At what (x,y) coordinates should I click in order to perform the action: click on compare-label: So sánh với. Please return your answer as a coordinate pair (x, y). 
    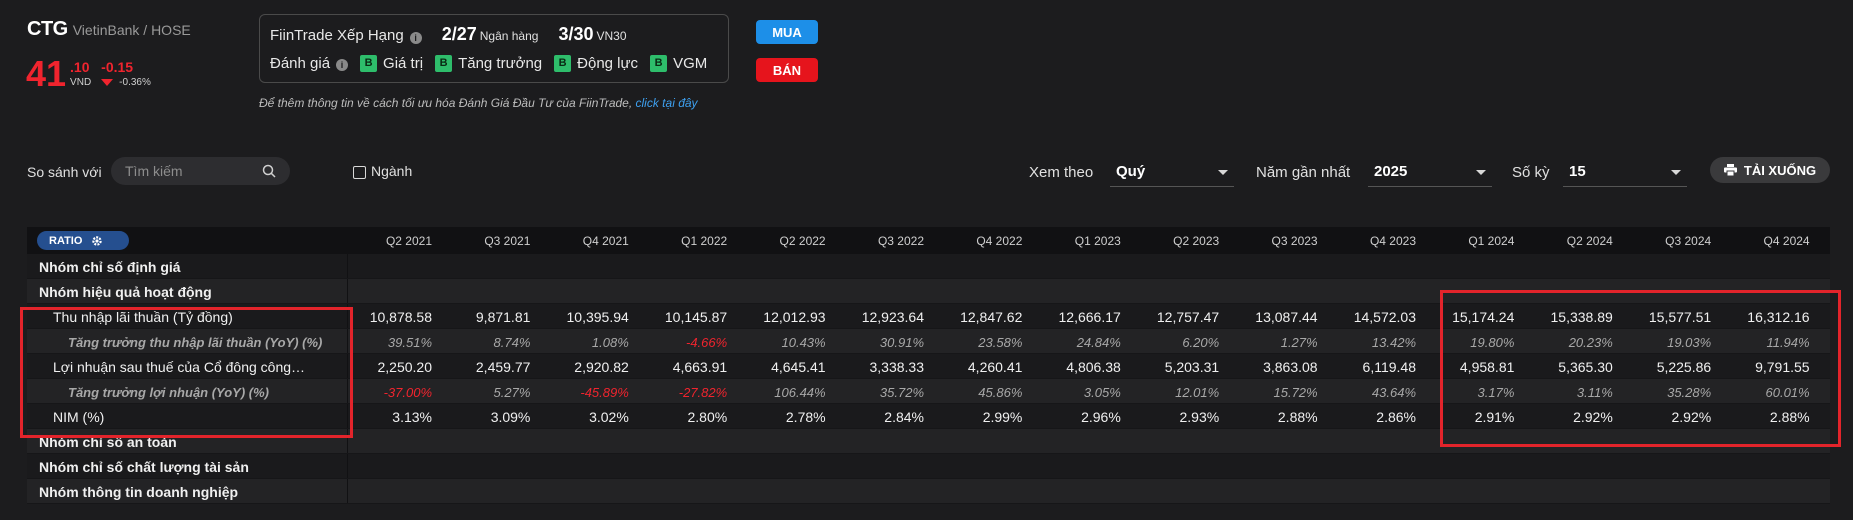
    Looking at the image, I should click on (64, 172).